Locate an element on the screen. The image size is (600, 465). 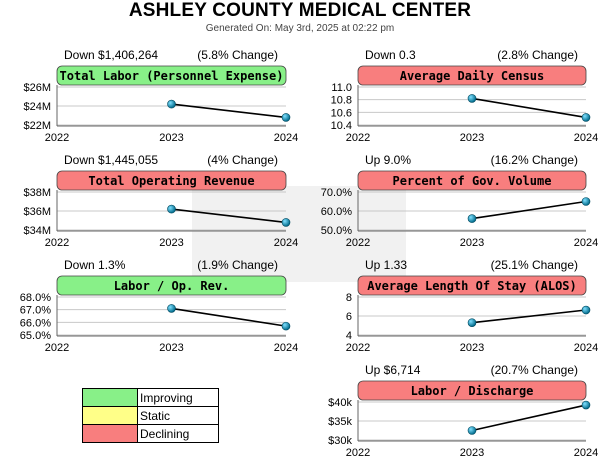
y-tick-label: 6 is located at coordinates (349, 317).